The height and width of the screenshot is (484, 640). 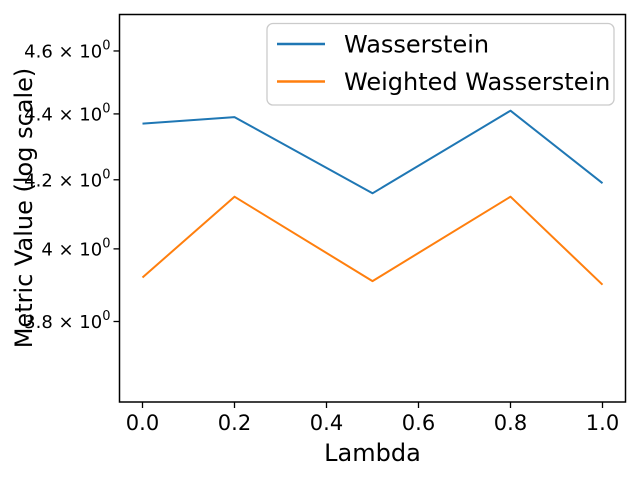 I want to click on y-axis-label: Metric Value (log scale), so click(x=24, y=208).